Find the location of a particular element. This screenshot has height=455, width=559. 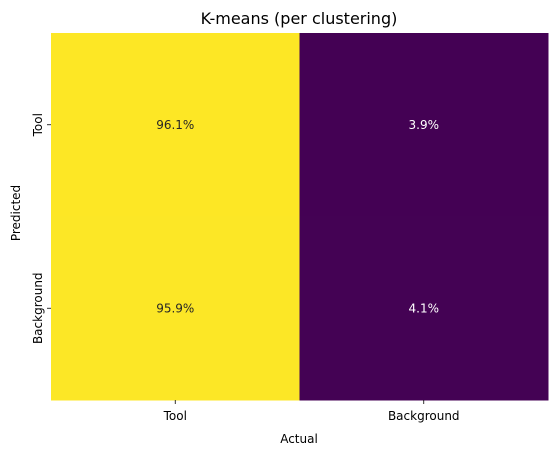

x-axis-ticks: Tool Background is located at coordinates (311, 411).